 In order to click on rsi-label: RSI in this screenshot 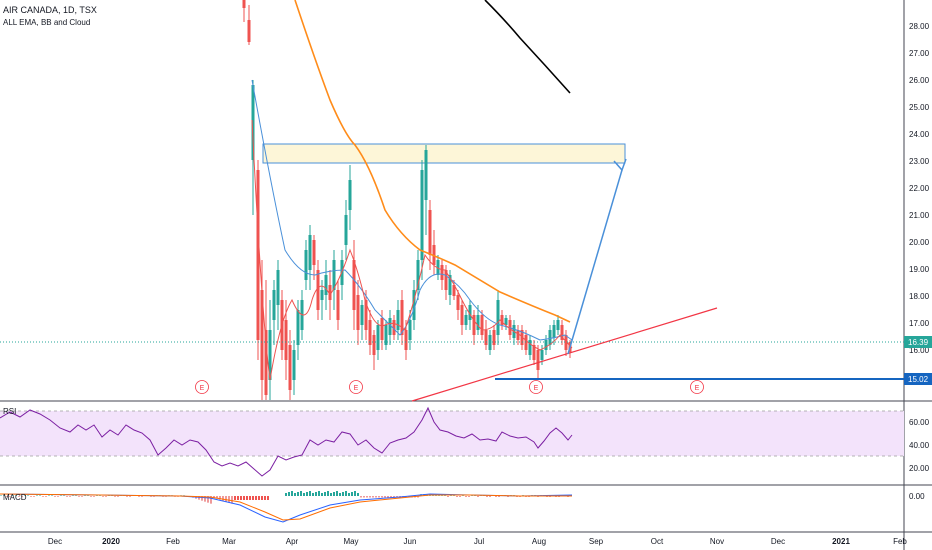, I will do `click(9, 411)`.